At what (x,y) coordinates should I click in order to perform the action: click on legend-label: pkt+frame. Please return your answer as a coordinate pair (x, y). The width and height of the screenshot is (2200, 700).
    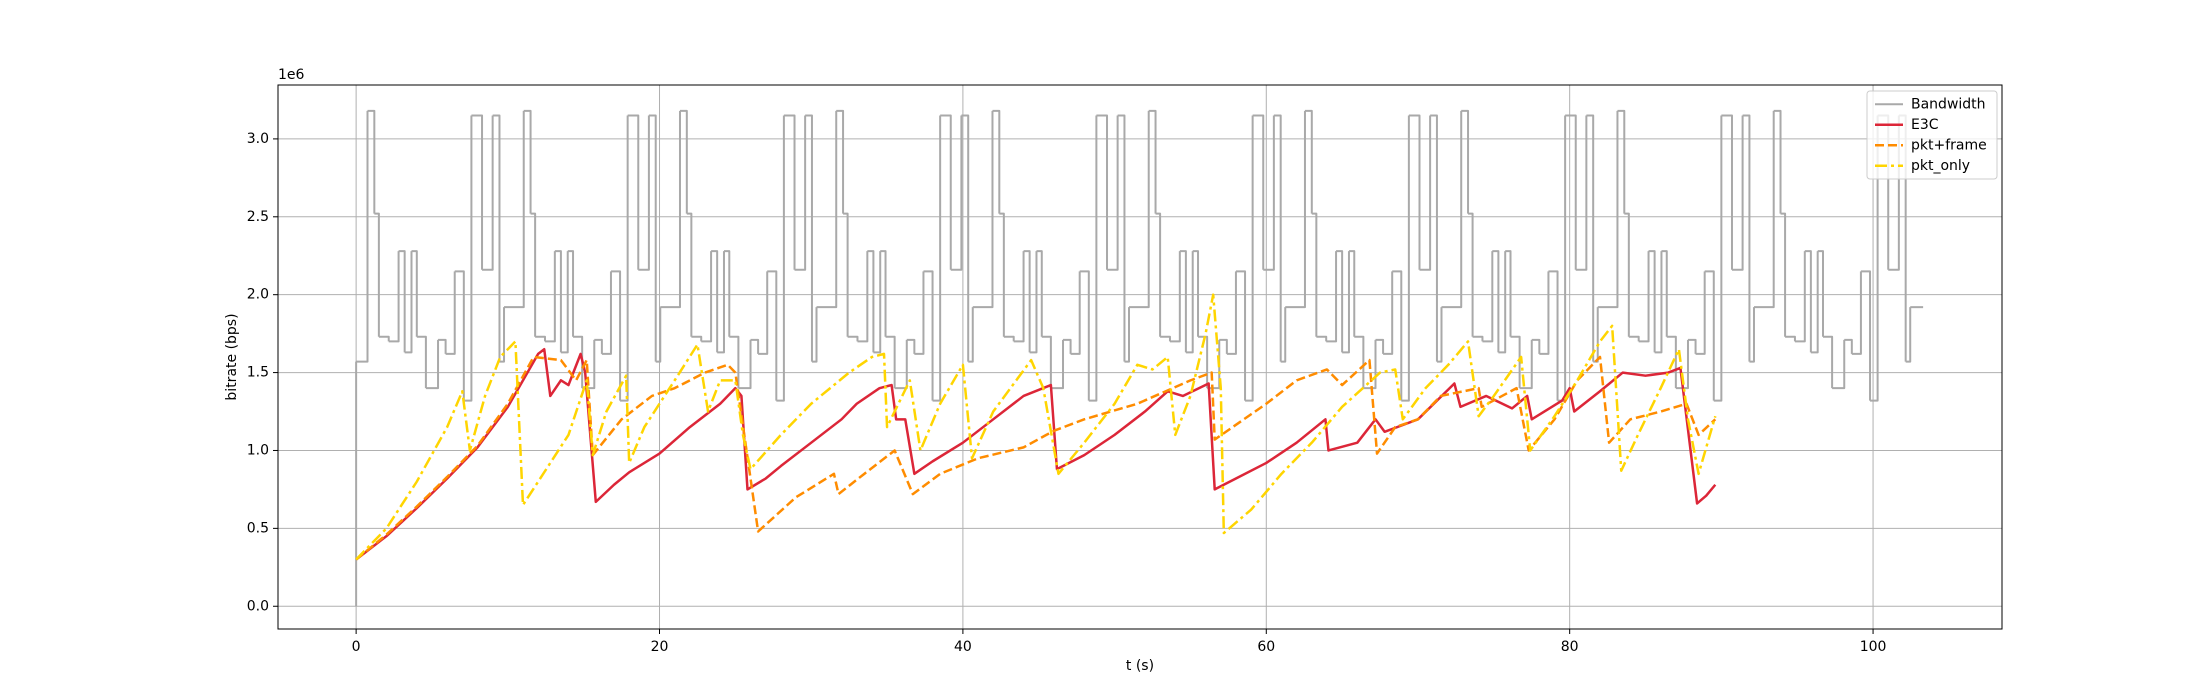
    Looking at the image, I should click on (1949, 145).